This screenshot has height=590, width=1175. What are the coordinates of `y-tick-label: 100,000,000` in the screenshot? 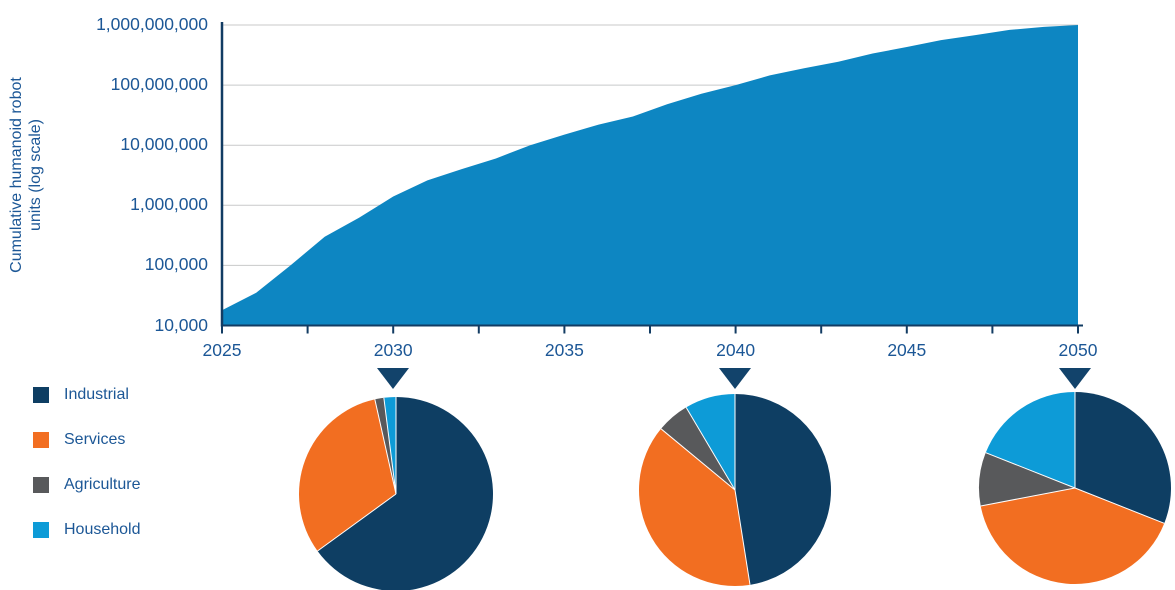 It's located at (159, 83).